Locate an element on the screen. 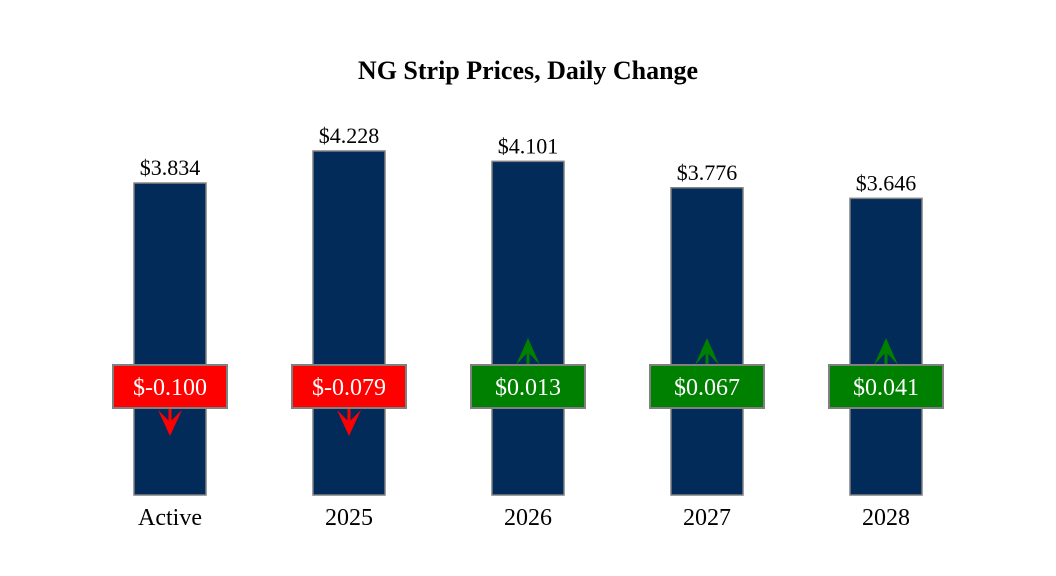  change-label: $0.013 is located at coordinates (528, 388).